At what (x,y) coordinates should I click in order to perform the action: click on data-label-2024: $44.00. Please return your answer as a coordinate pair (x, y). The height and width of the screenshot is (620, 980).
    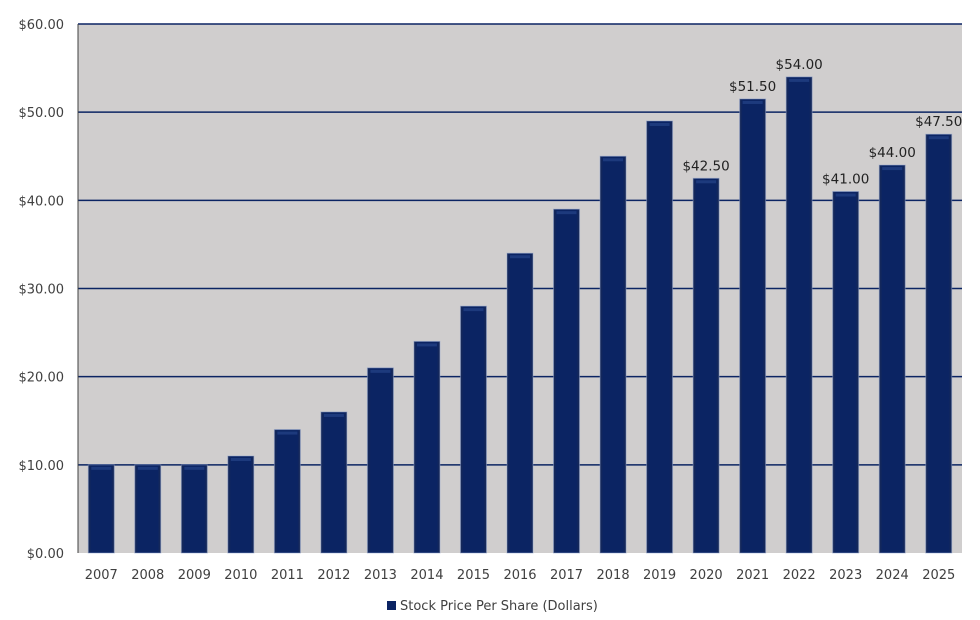
    Looking at the image, I should click on (892, 153).